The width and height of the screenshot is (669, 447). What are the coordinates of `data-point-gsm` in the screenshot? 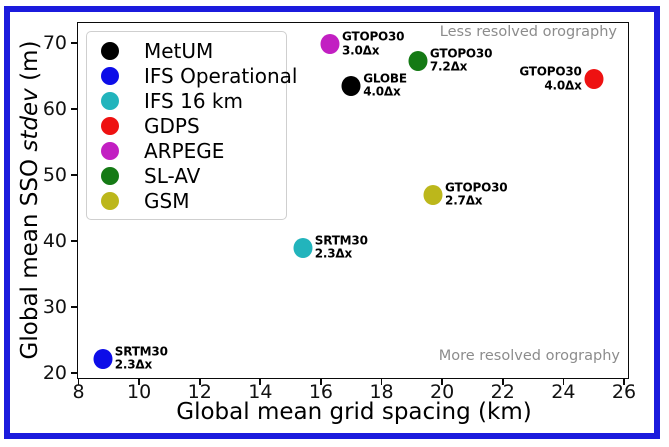 It's located at (433, 194).